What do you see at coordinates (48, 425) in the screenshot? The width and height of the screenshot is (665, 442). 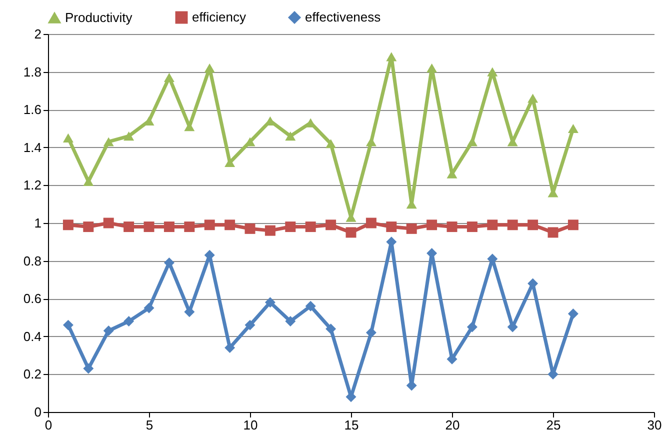 I see `x-tick-label: 0` at bounding box center [48, 425].